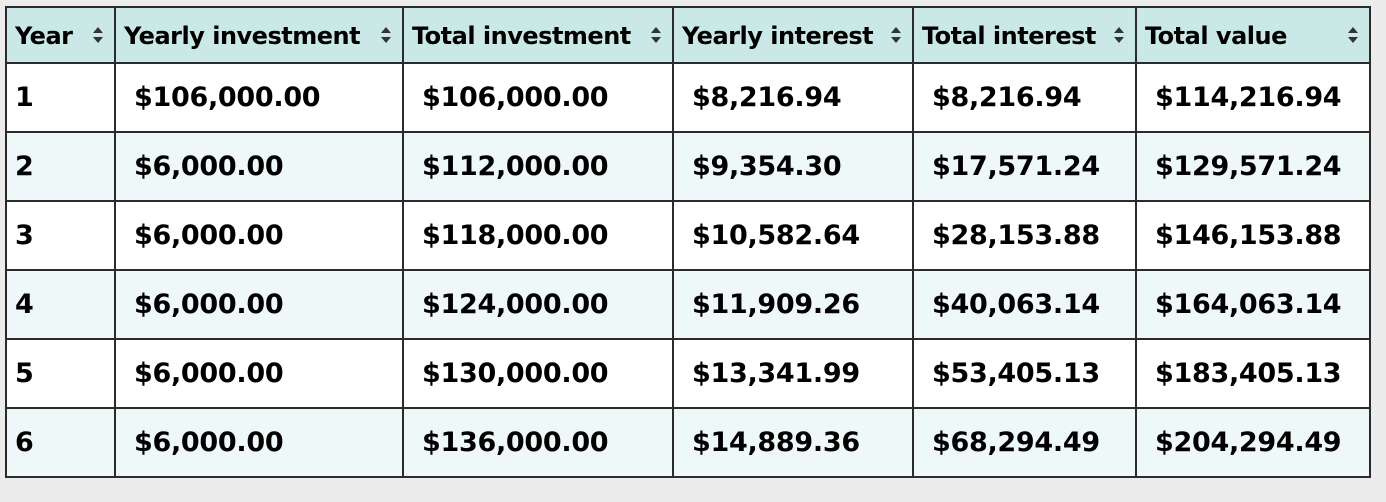  Describe the element at coordinates (793, 97) in the screenshot. I see `cell-yearly-interest: $8,216.94` at that location.